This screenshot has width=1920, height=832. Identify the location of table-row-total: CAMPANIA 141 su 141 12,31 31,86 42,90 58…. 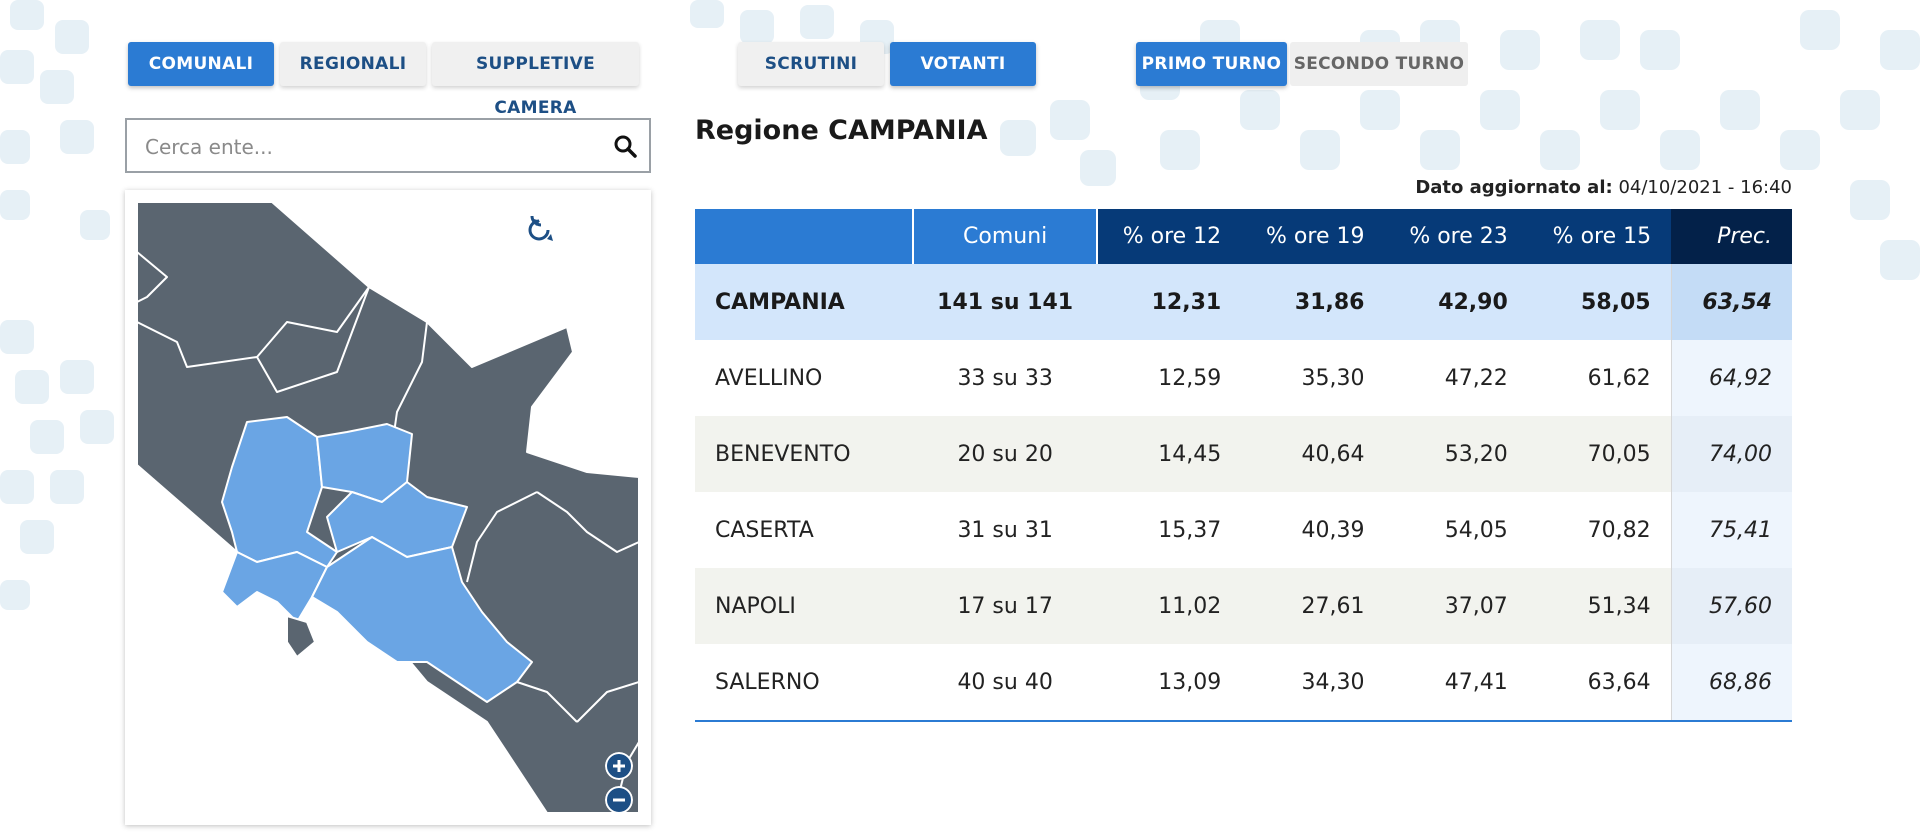
(1243, 302).